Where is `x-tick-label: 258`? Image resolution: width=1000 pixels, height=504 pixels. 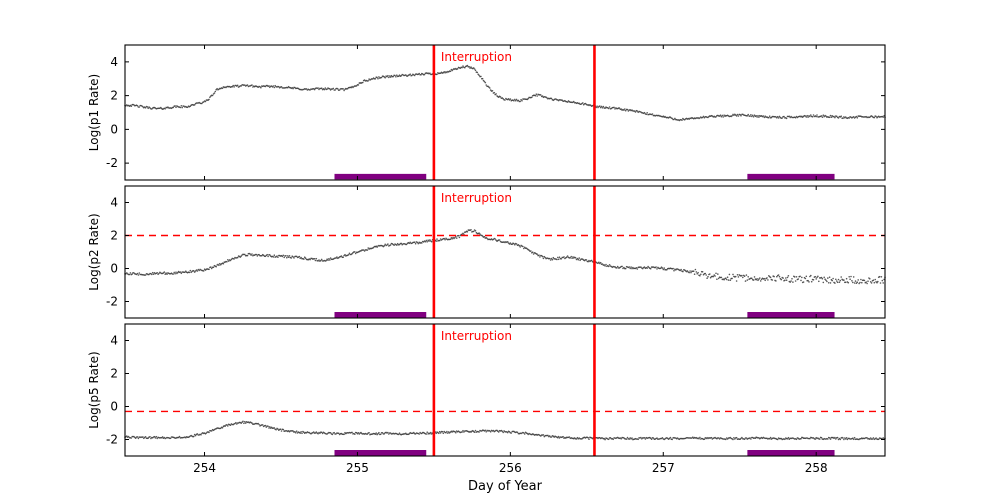 x-tick-label: 258 is located at coordinates (816, 468).